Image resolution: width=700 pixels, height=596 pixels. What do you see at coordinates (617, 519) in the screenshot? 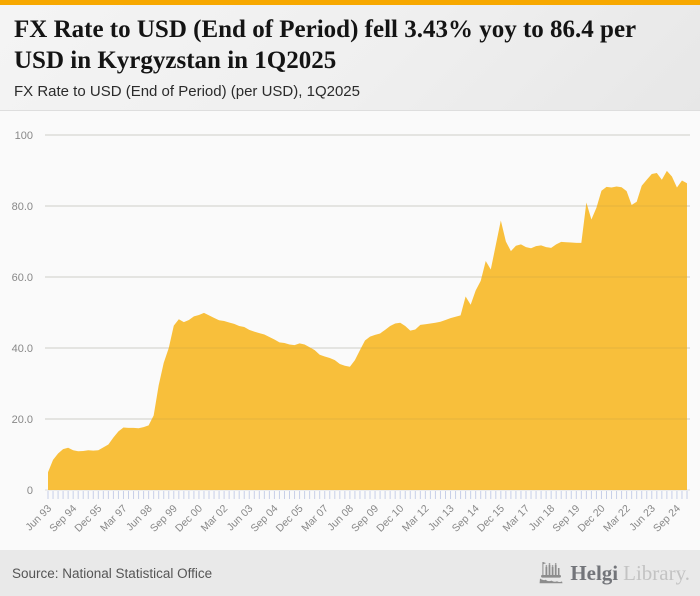
I see `svg-text: Mar 22` at bounding box center [617, 519].